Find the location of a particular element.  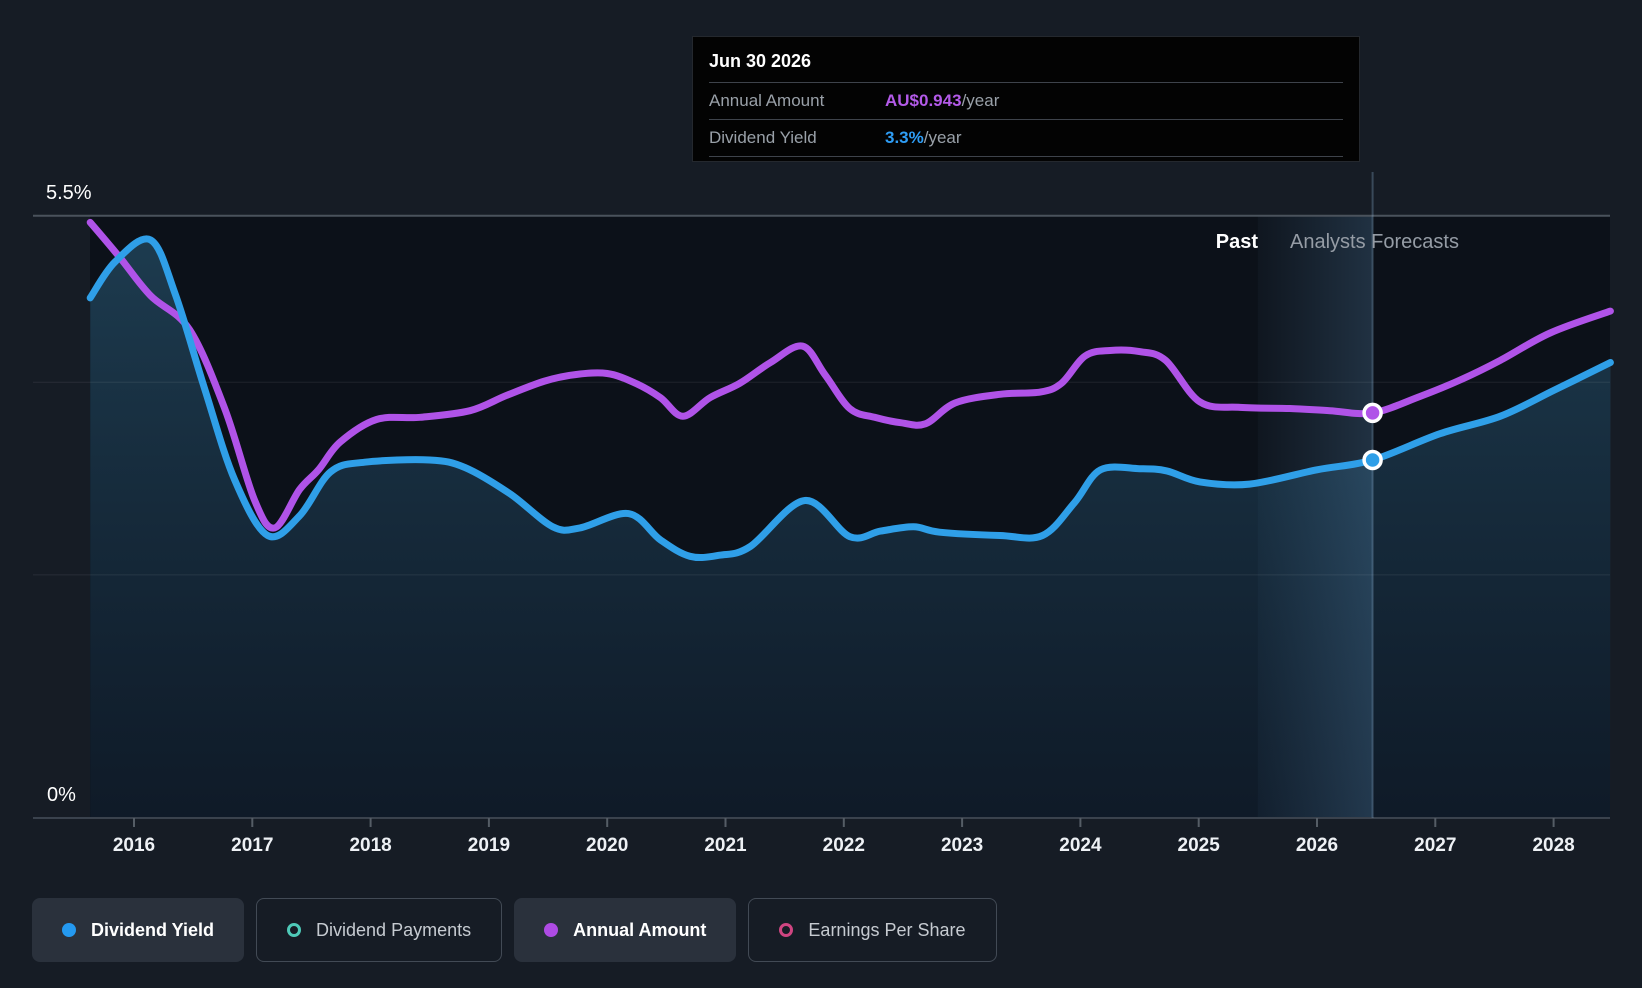

analysts-forecasts-region-label: Analysts Forecasts is located at coordinates (1374, 242).